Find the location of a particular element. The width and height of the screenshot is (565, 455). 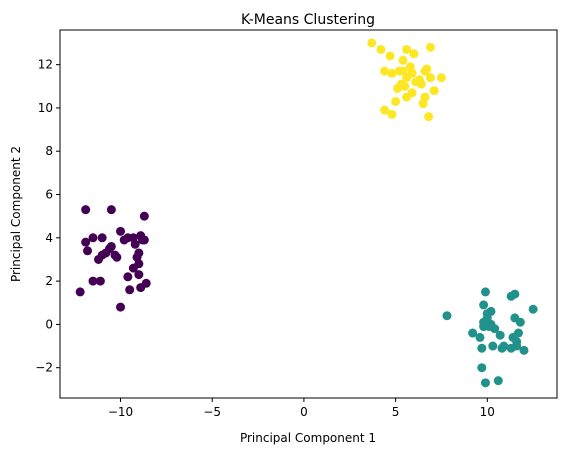

y-tick-label: 10 is located at coordinates (45, 108).